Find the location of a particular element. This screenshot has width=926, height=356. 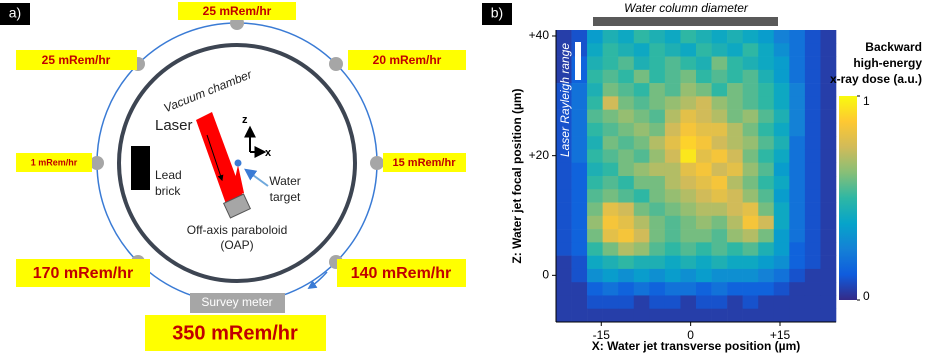

lead-brick-label: Lead is located at coordinates (168, 175).